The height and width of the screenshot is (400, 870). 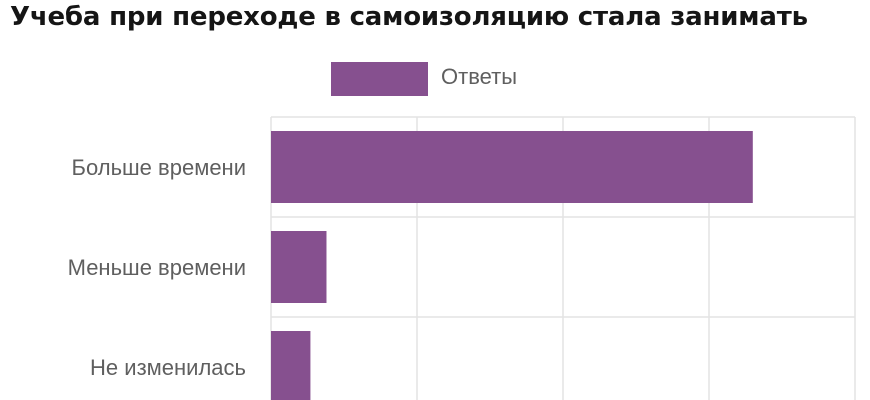 I want to click on category-label: Меньше времени, so click(x=157, y=267).